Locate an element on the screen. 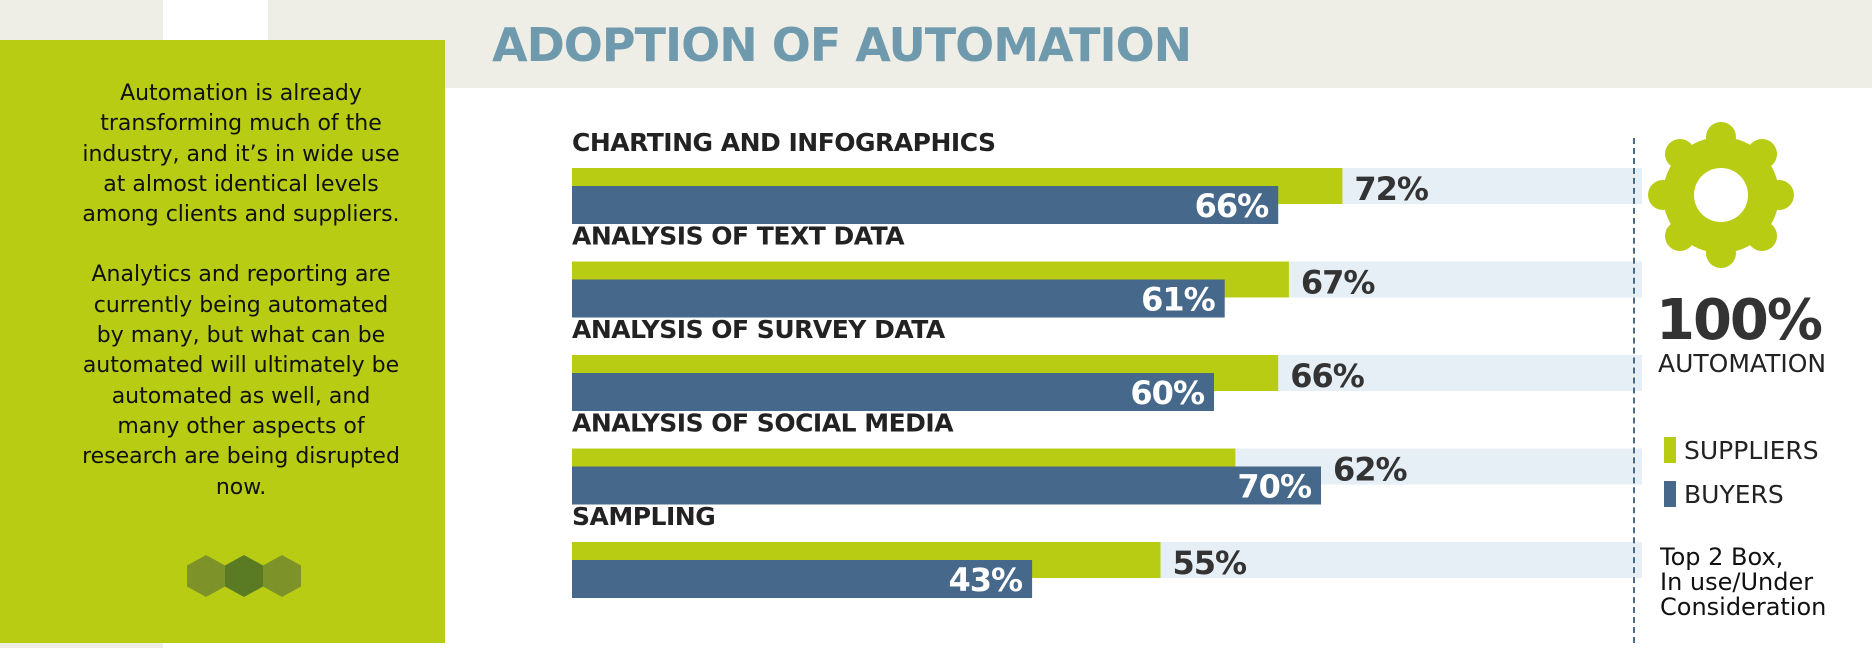 Image resolution: width=1872 pixels, height=648 pixels. legend-item-buyers: BUYERS is located at coordinates (1741, 494).